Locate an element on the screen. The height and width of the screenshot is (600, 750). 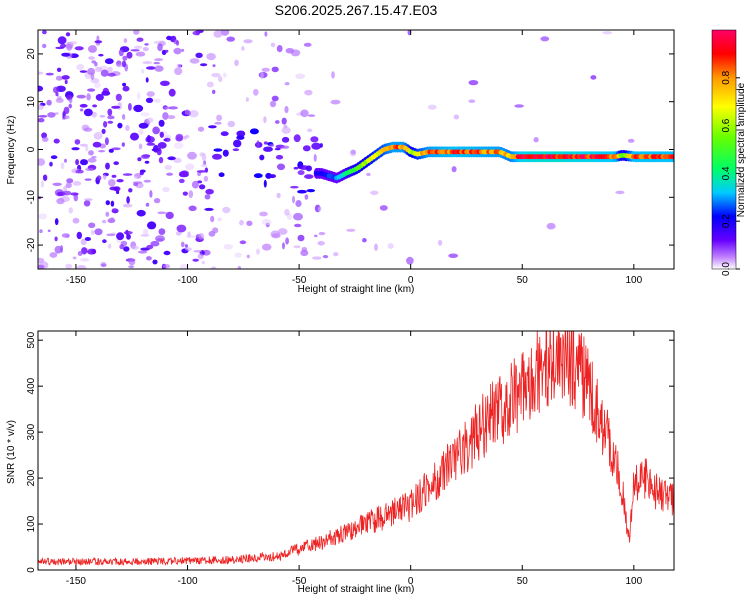
y-tick-label: 500 is located at coordinates (31, 339).